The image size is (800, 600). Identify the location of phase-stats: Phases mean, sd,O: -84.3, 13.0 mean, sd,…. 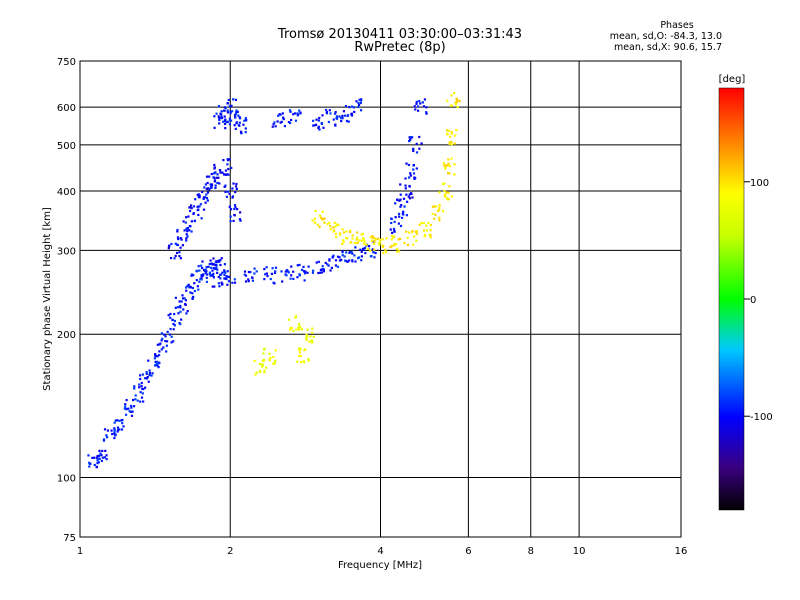
(657, 36).